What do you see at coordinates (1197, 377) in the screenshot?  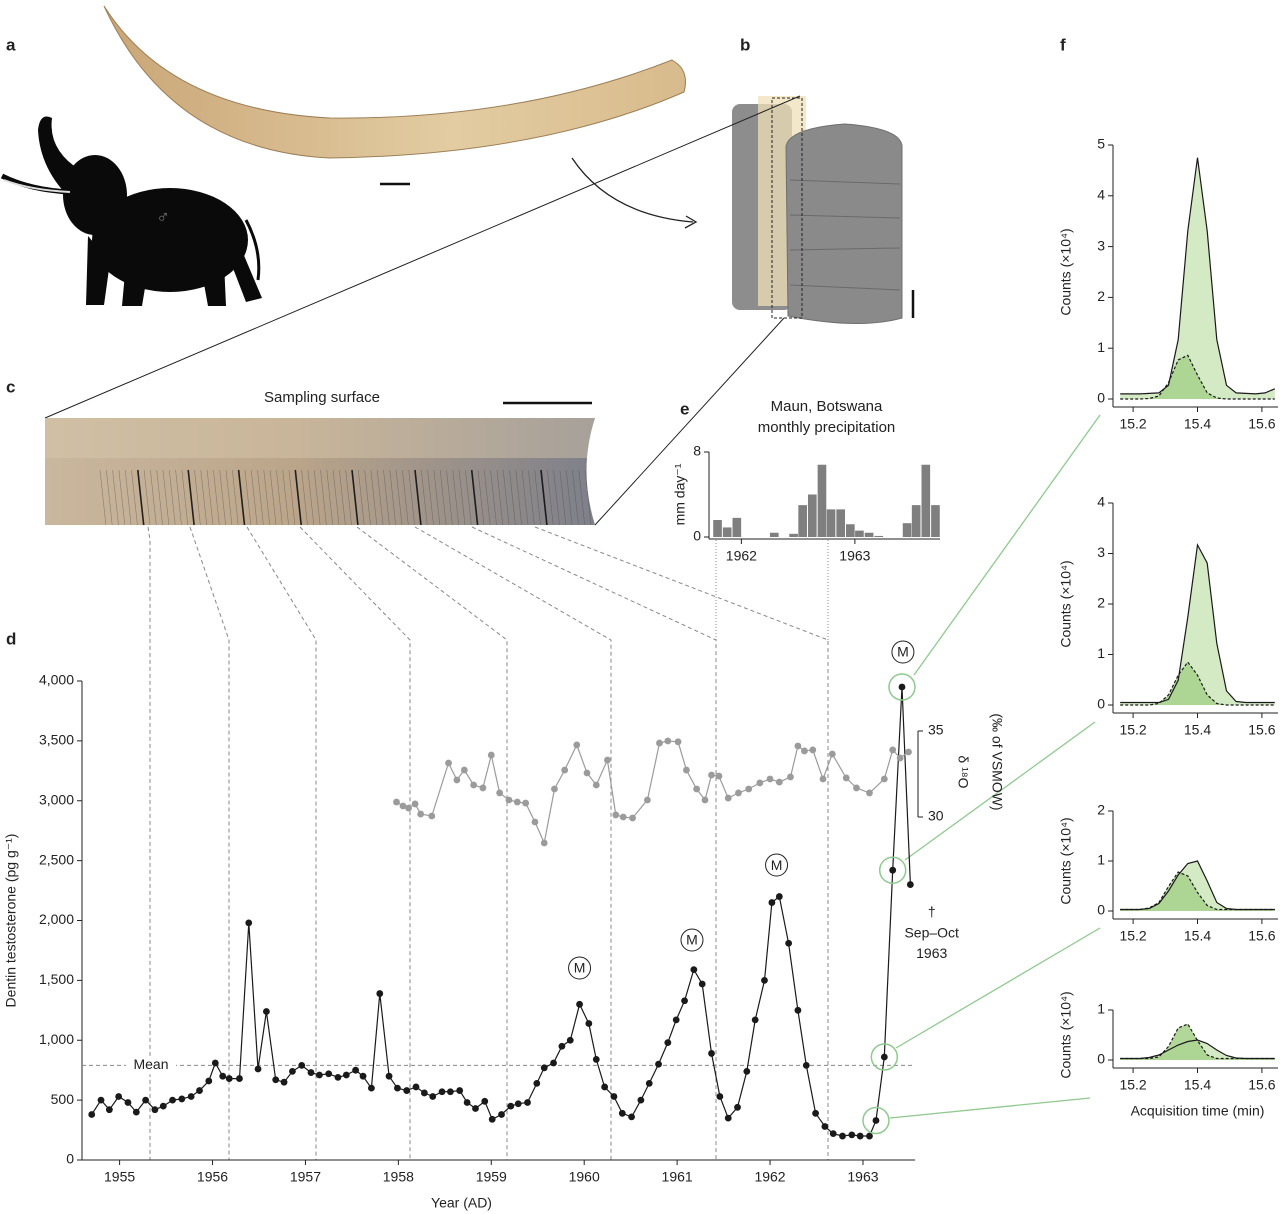 I see `peak-line` at bounding box center [1197, 377].